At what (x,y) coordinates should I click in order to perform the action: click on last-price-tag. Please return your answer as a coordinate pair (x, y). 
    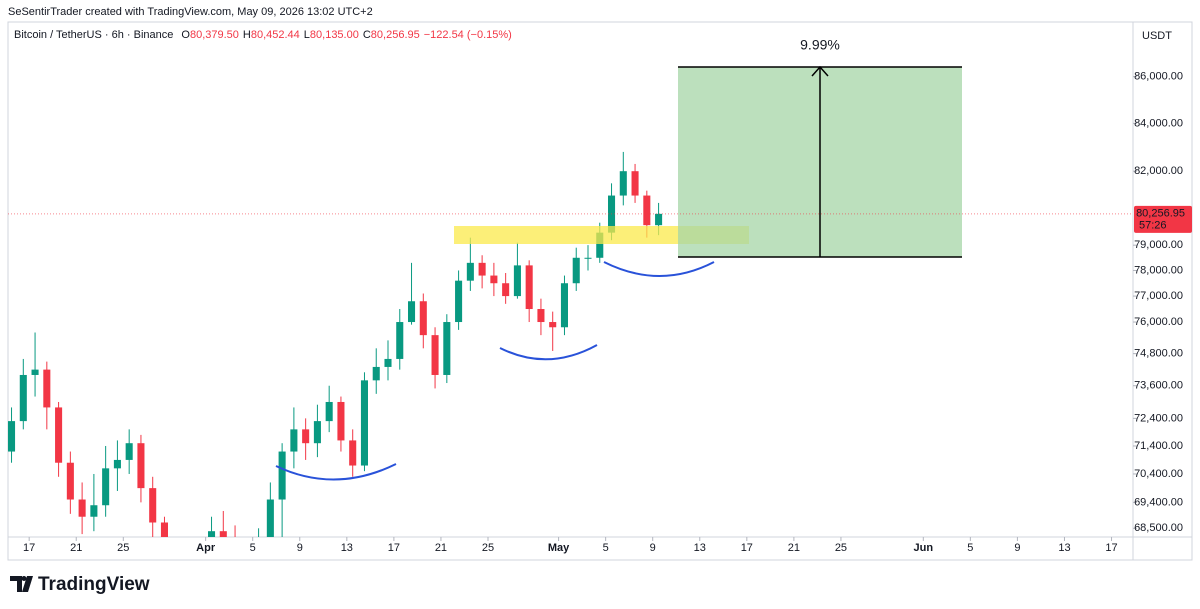
    Looking at the image, I should click on (1163, 219).